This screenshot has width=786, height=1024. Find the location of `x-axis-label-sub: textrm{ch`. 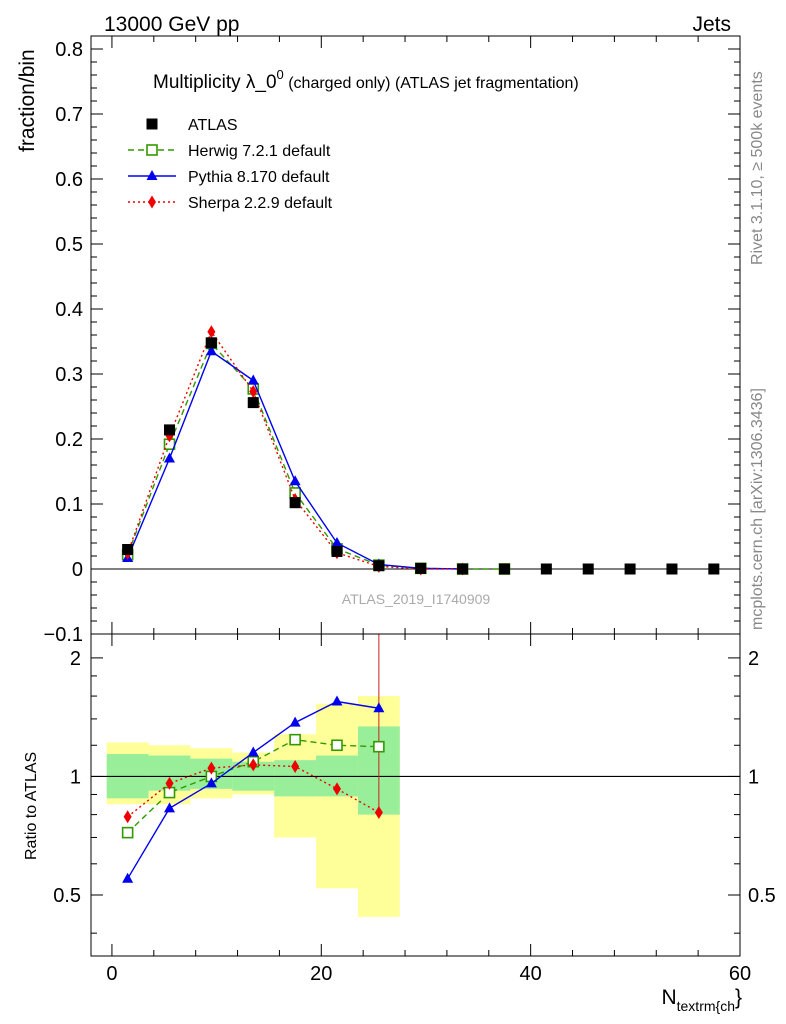

x-axis-label-sub: textrm{ch is located at coordinates (706, 1006).